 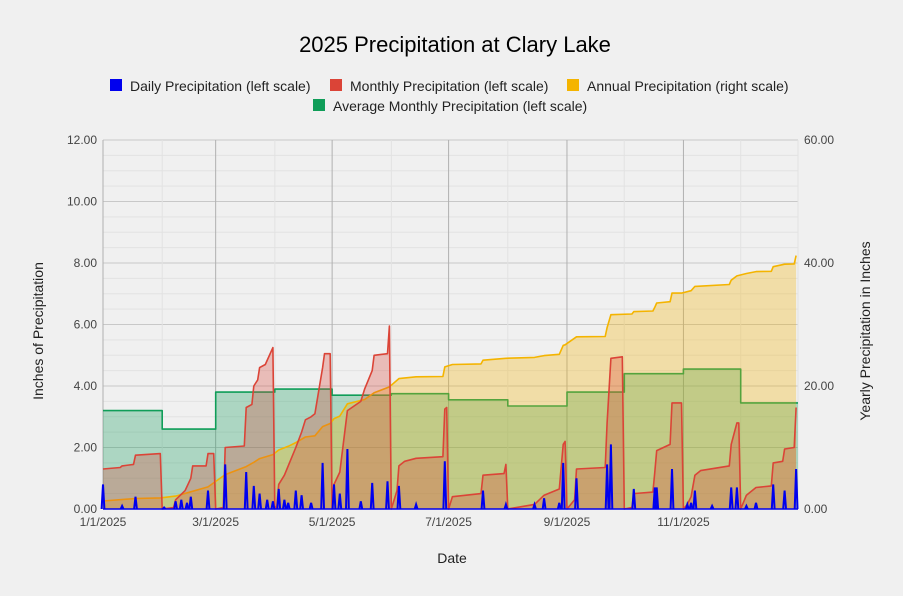 I want to click on legend-item-annual: Annual Precipitation (right scale), so click(x=678, y=86).